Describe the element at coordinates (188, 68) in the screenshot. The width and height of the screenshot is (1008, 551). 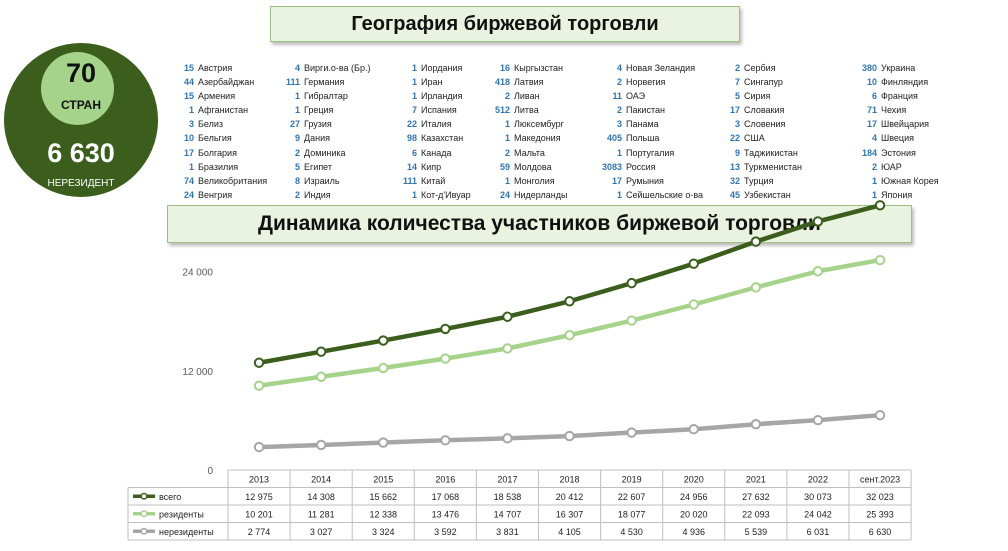
I see `country-count: 15` at that location.